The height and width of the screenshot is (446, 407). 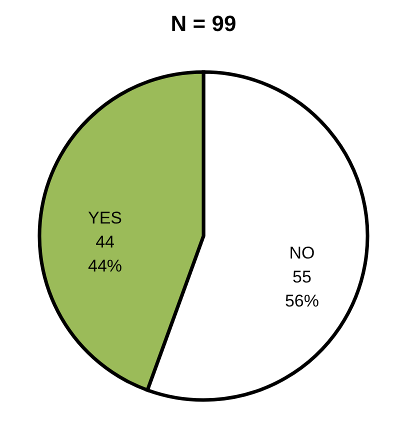 I want to click on slice-label: YES, so click(x=105, y=218).